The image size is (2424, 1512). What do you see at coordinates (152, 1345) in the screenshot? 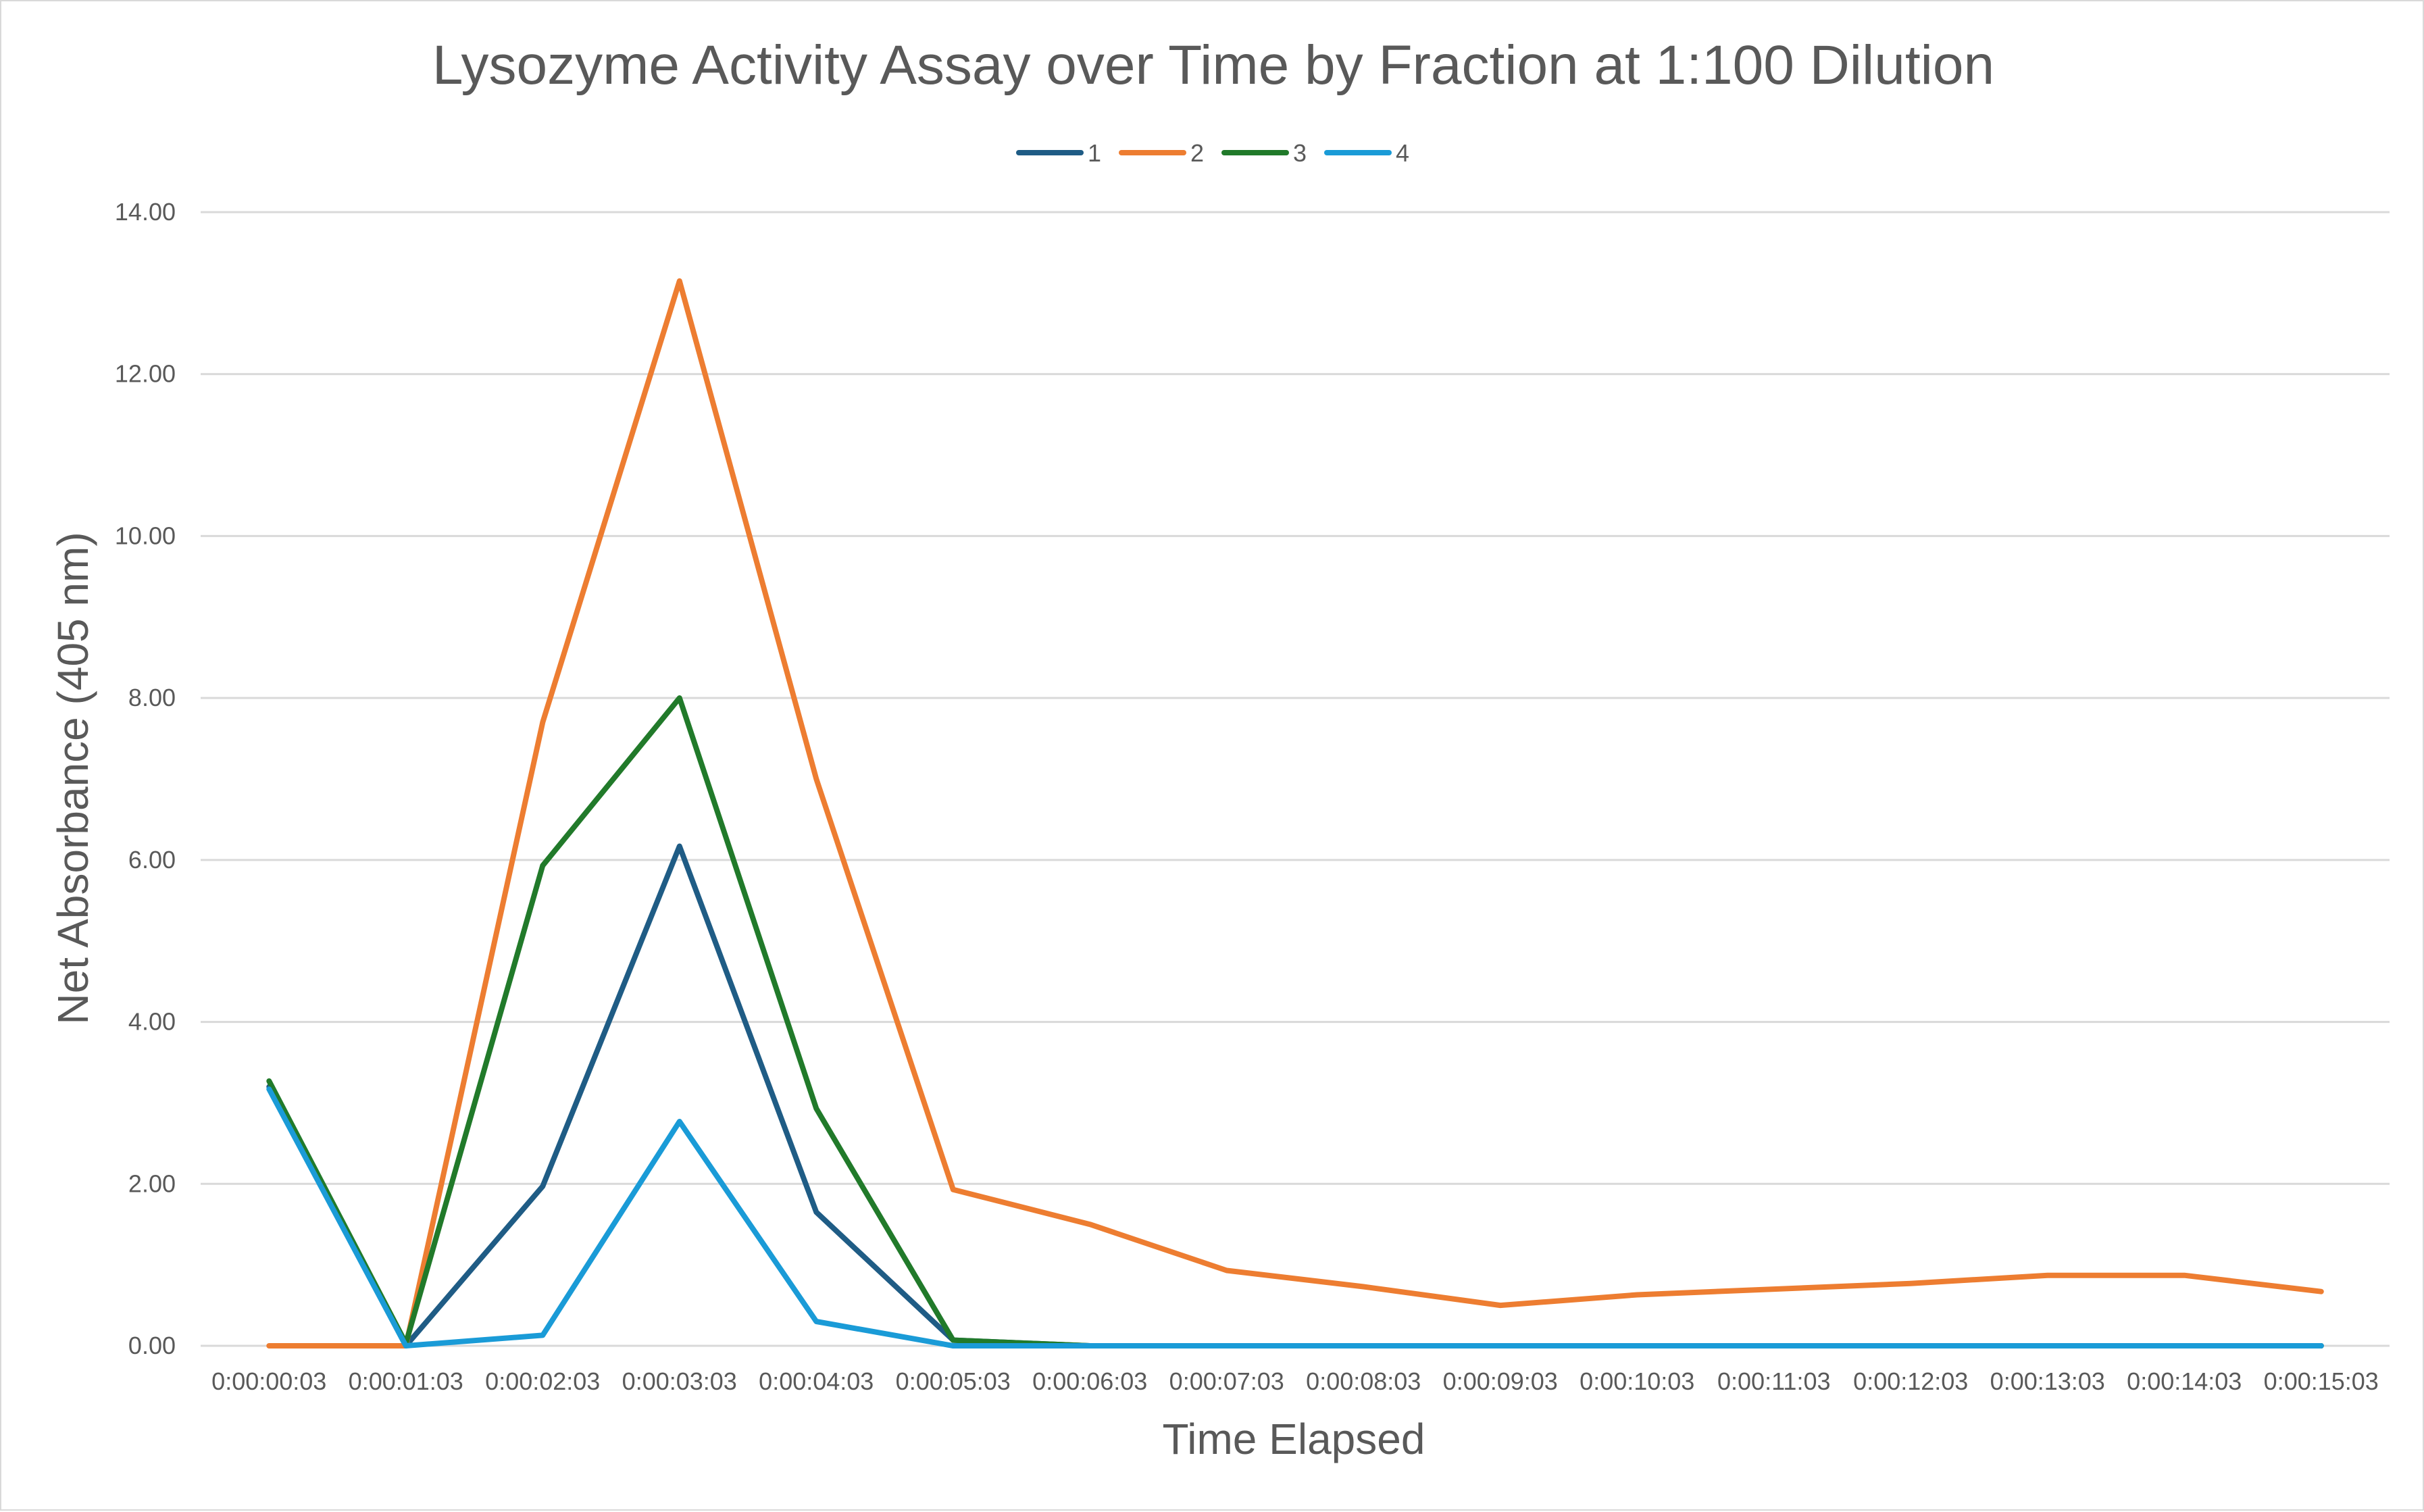
I see `y-tick-label: 0.00` at bounding box center [152, 1345].